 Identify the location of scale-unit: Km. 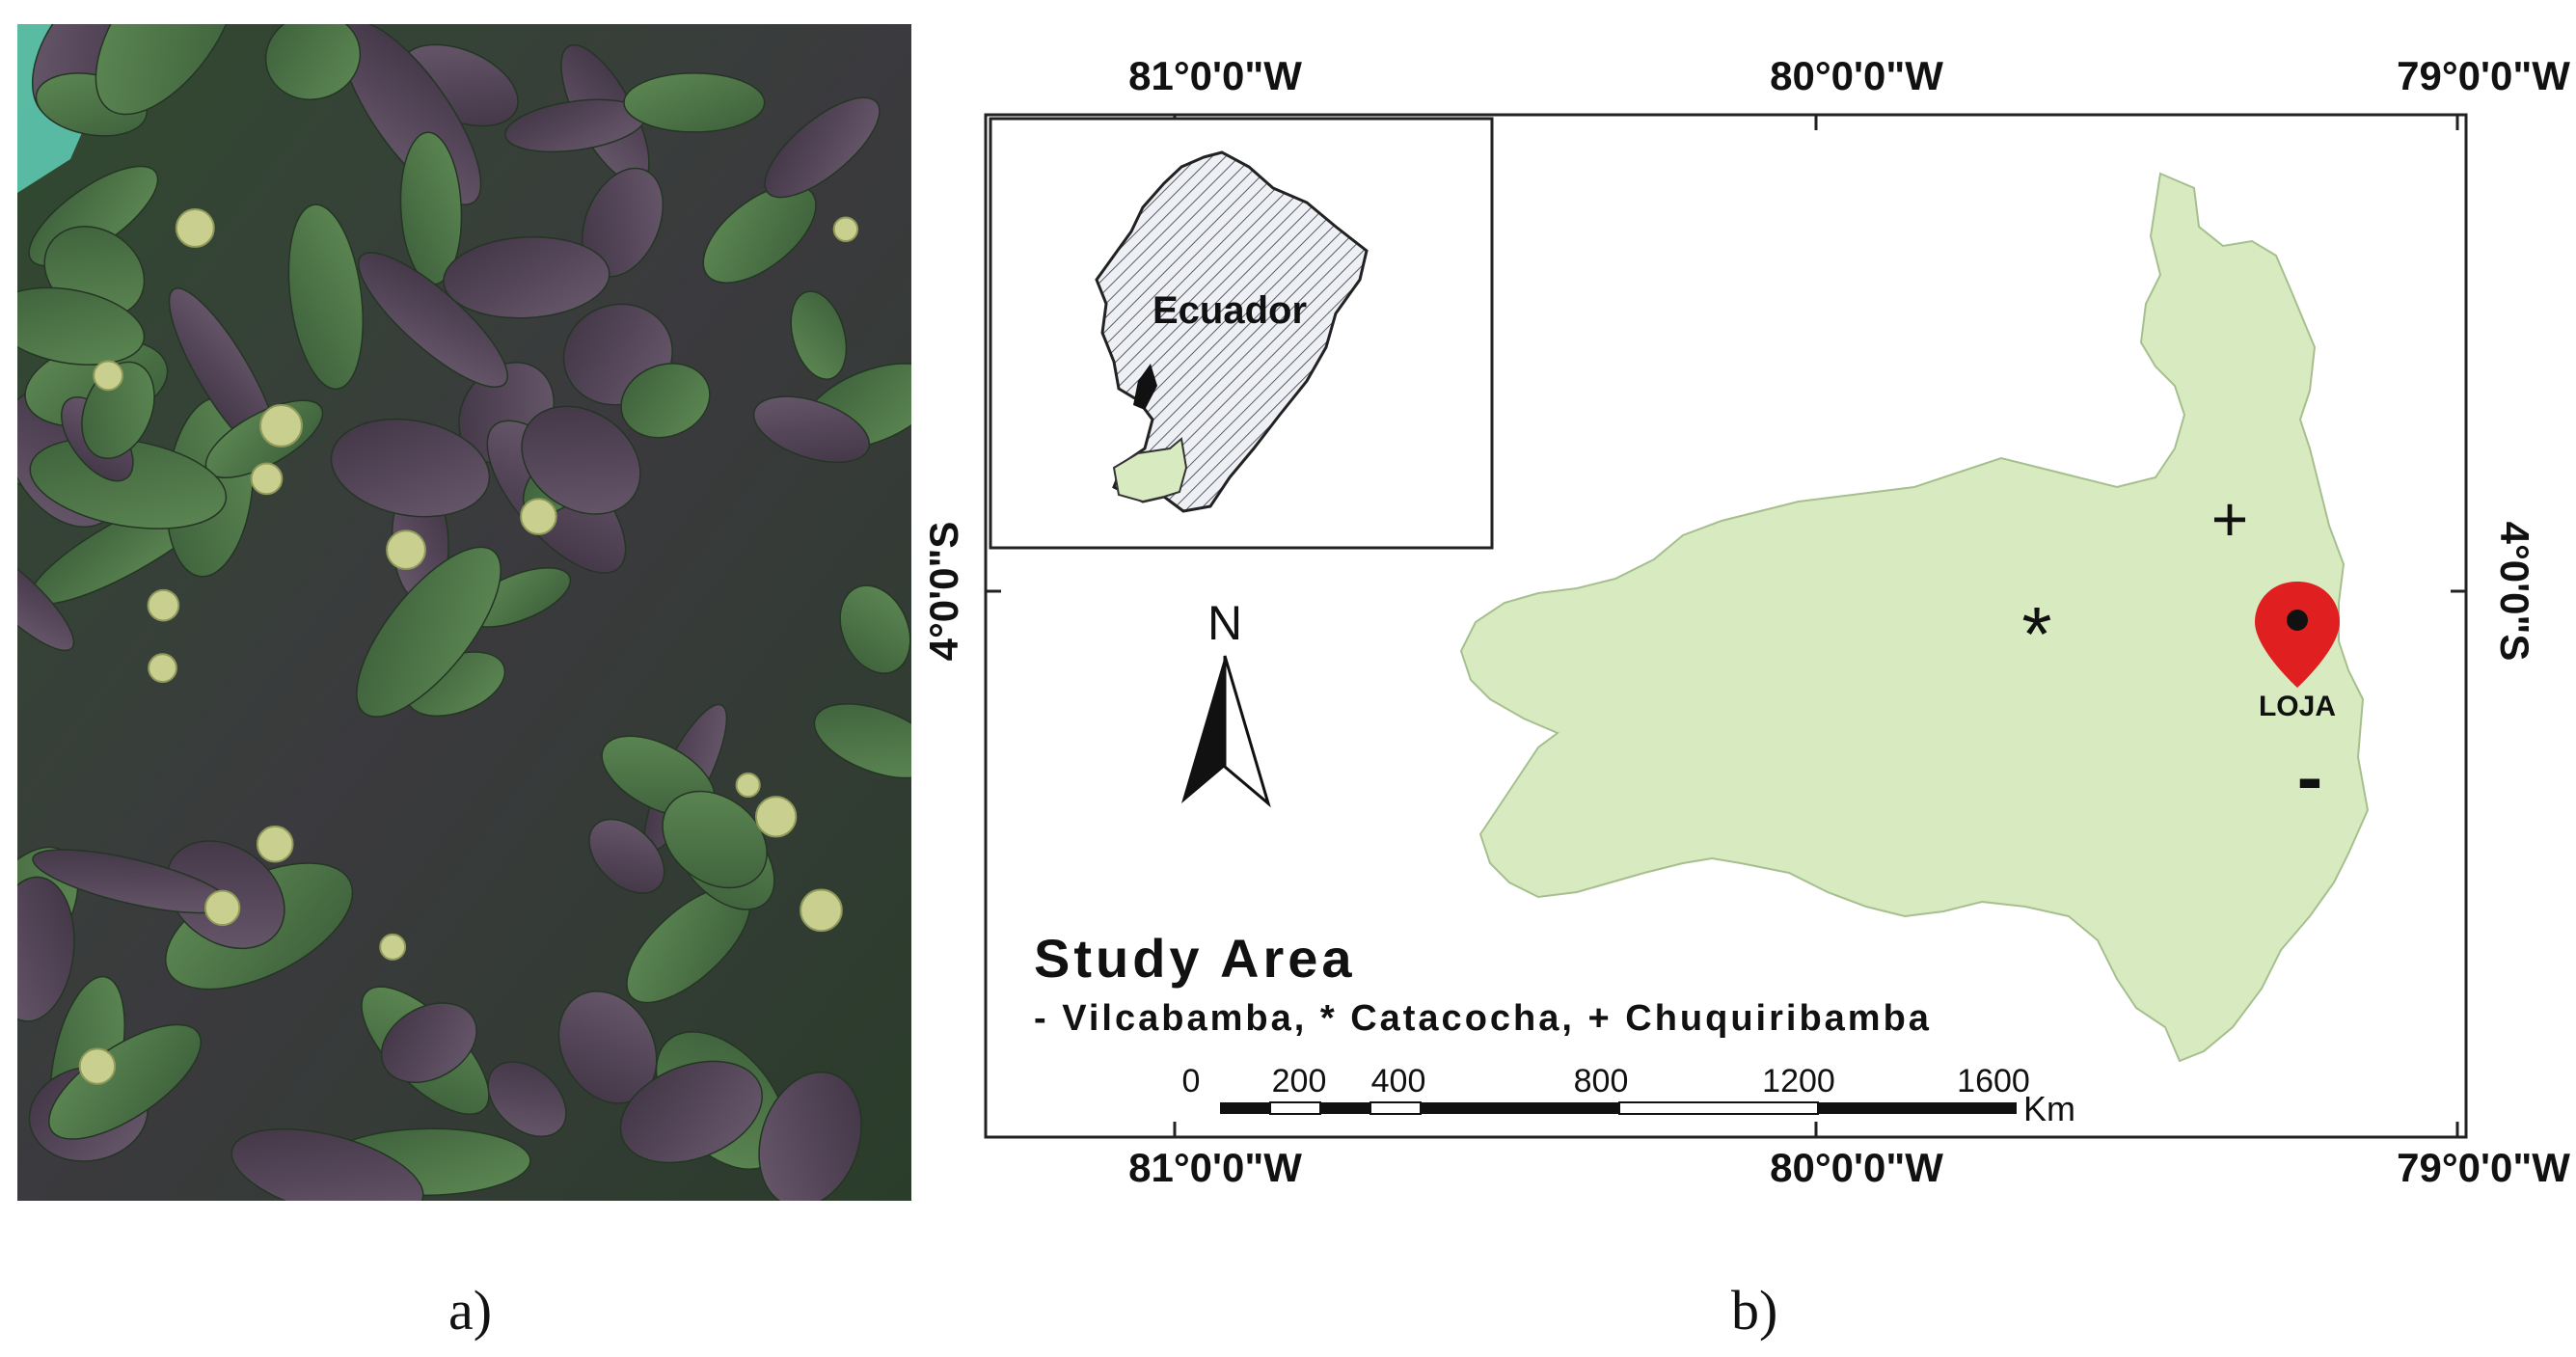
(2049, 1108).